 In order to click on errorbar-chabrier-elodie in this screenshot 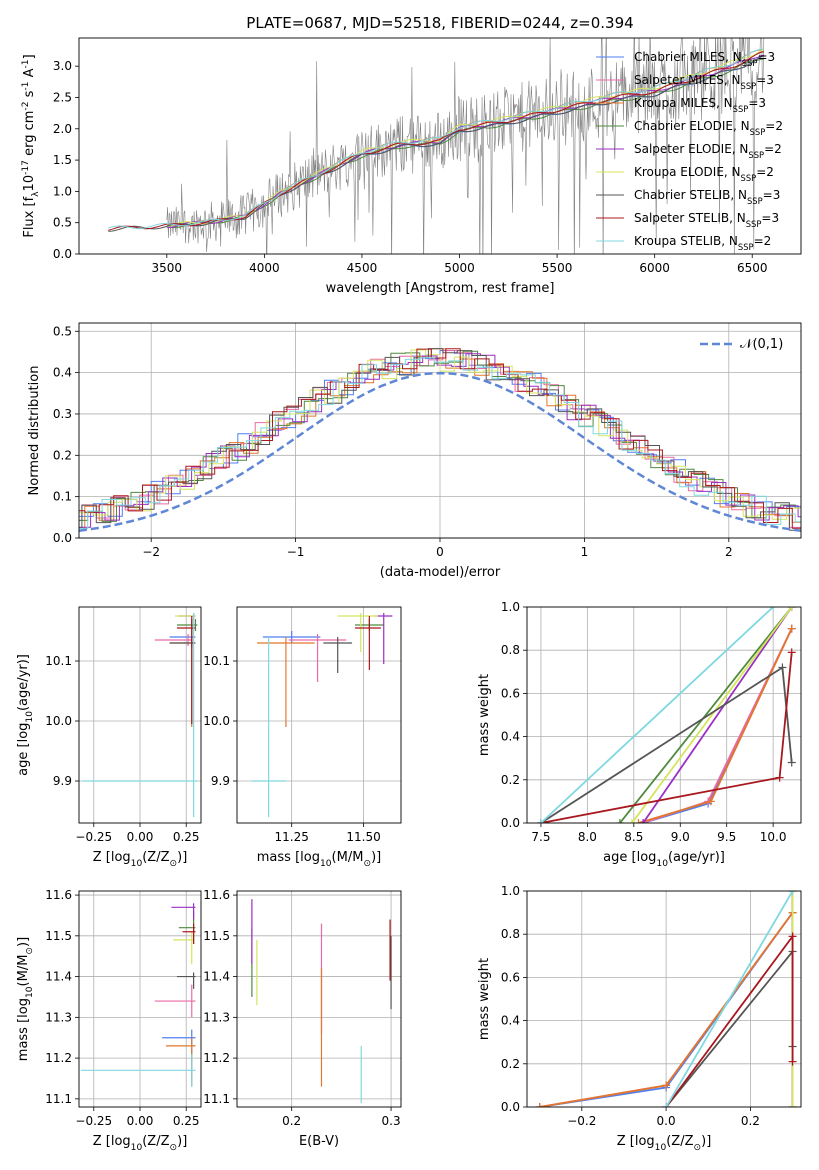, I will do `click(187, 927)`.